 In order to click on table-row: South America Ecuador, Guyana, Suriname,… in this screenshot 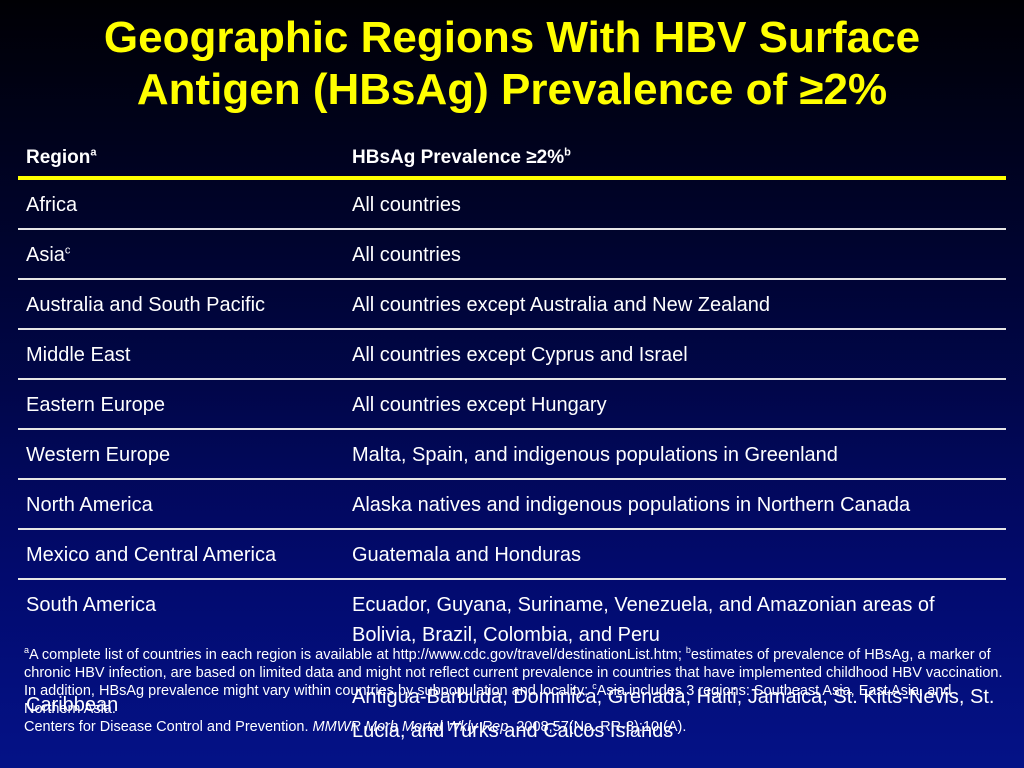, I will do `click(512, 627)`.